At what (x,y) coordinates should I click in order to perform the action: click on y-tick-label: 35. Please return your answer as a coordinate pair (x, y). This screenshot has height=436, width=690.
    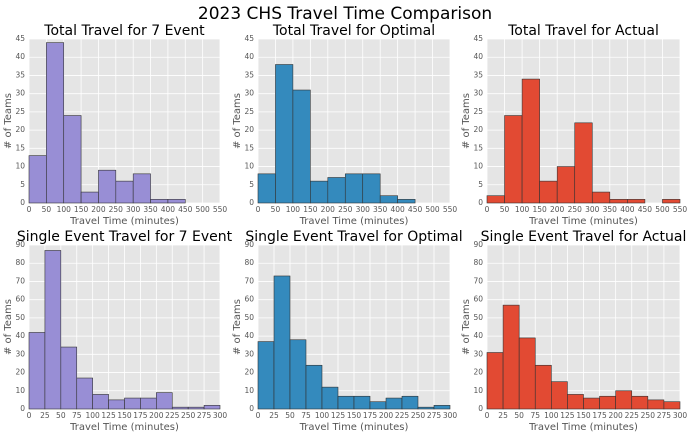
    Looking at the image, I should click on (249, 74).